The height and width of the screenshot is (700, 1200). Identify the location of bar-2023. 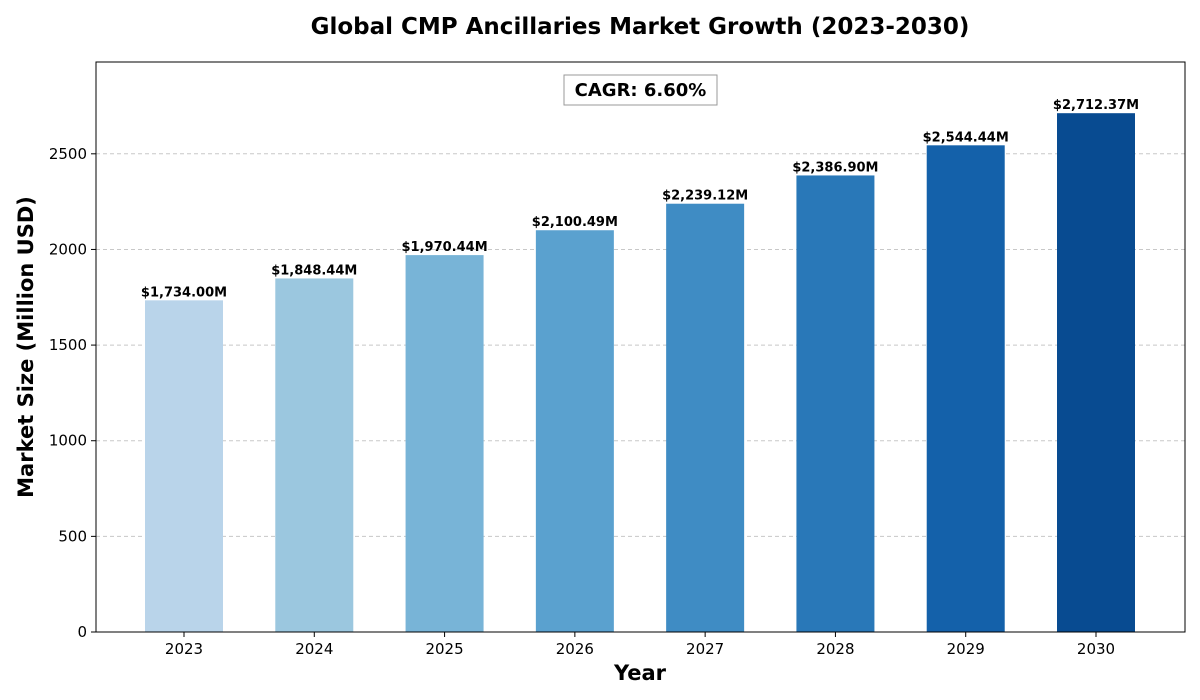
(184, 466).